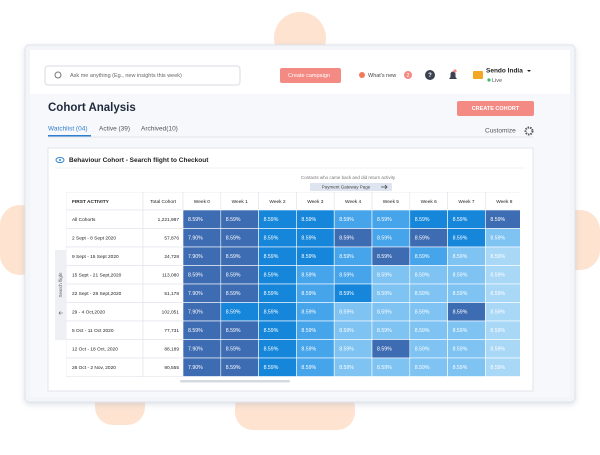 This screenshot has width=600, height=455. I want to click on bell-dot, so click(455, 71).